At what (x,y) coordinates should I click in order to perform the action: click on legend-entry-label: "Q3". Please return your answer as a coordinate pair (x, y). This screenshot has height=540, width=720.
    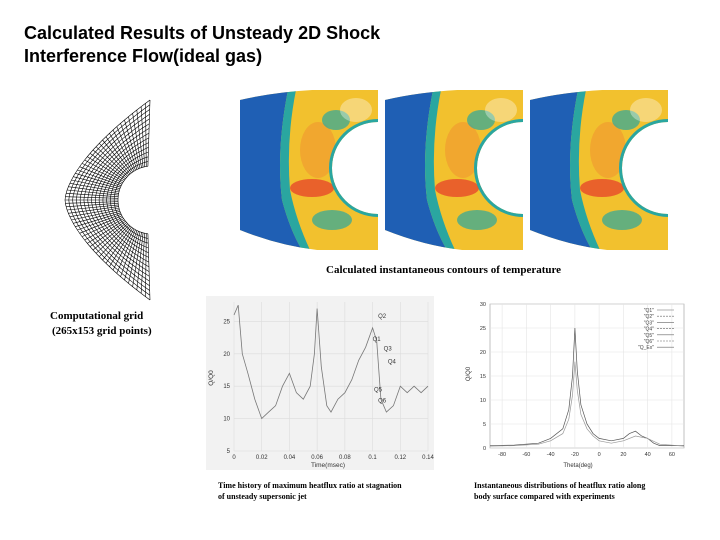
    Looking at the image, I should click on (649, 323).